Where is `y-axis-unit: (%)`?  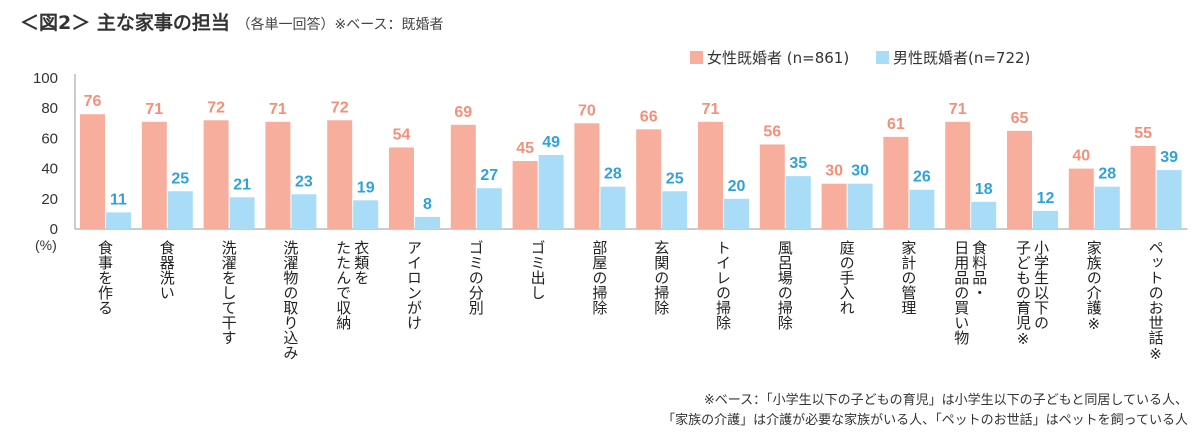
y-axis-unit: (%) is located at coordinates (46, 245).